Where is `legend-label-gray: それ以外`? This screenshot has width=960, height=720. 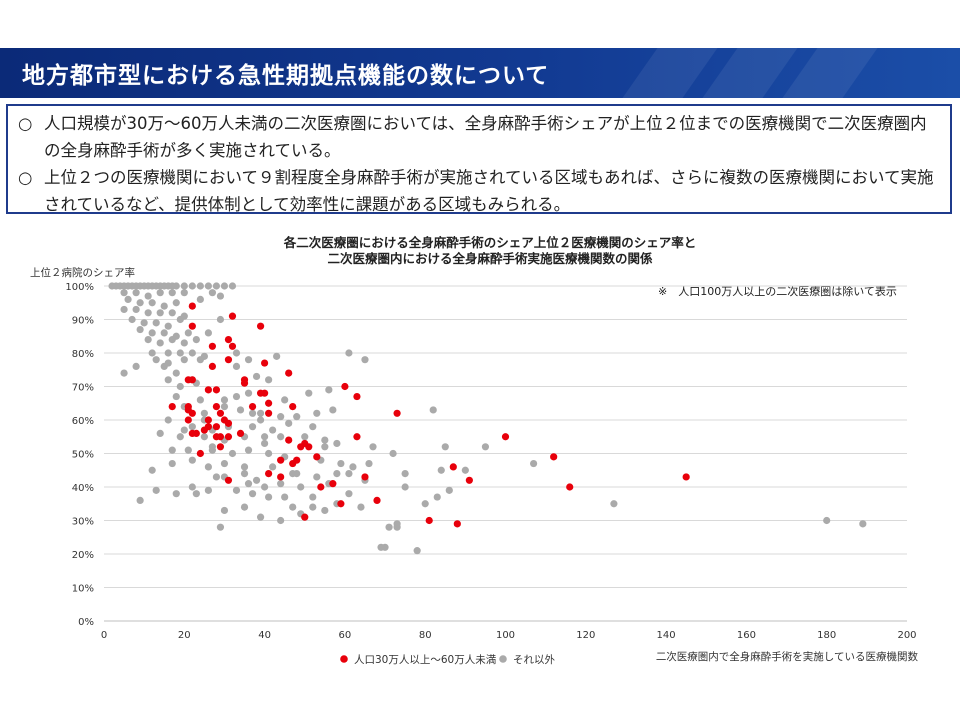 legend-label-gray: それ以外 is located at coordinates (534, 660).